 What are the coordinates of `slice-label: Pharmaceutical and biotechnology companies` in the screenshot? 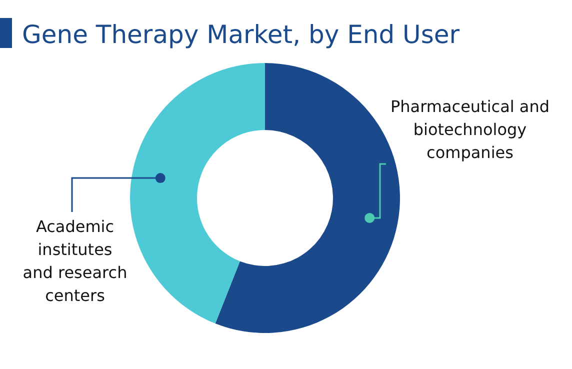 It's located at (470, 129).